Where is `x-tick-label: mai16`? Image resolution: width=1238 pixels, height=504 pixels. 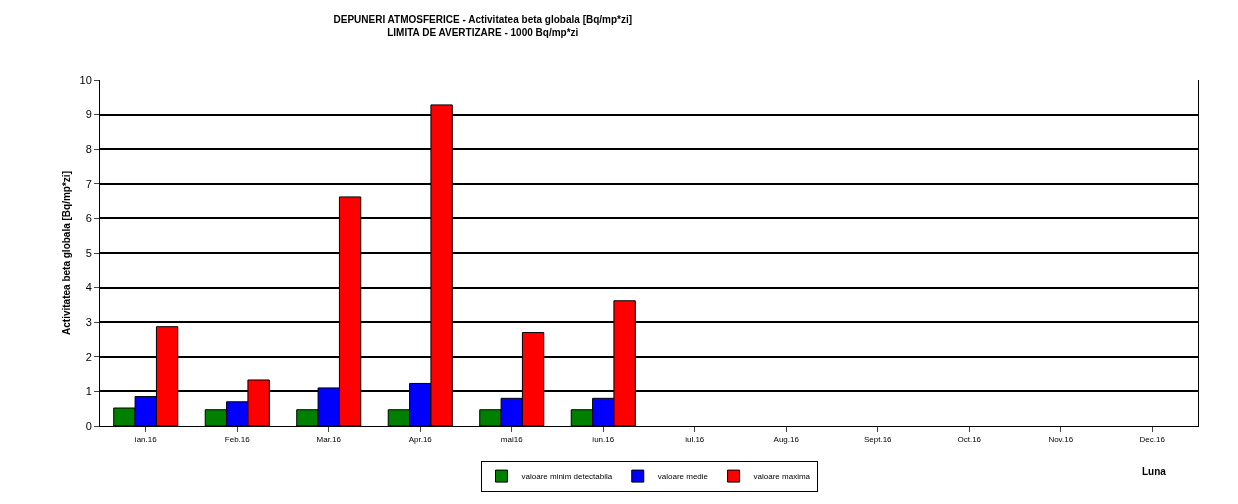
x-tick-label: mai16 is located at coordinates (512, 439).